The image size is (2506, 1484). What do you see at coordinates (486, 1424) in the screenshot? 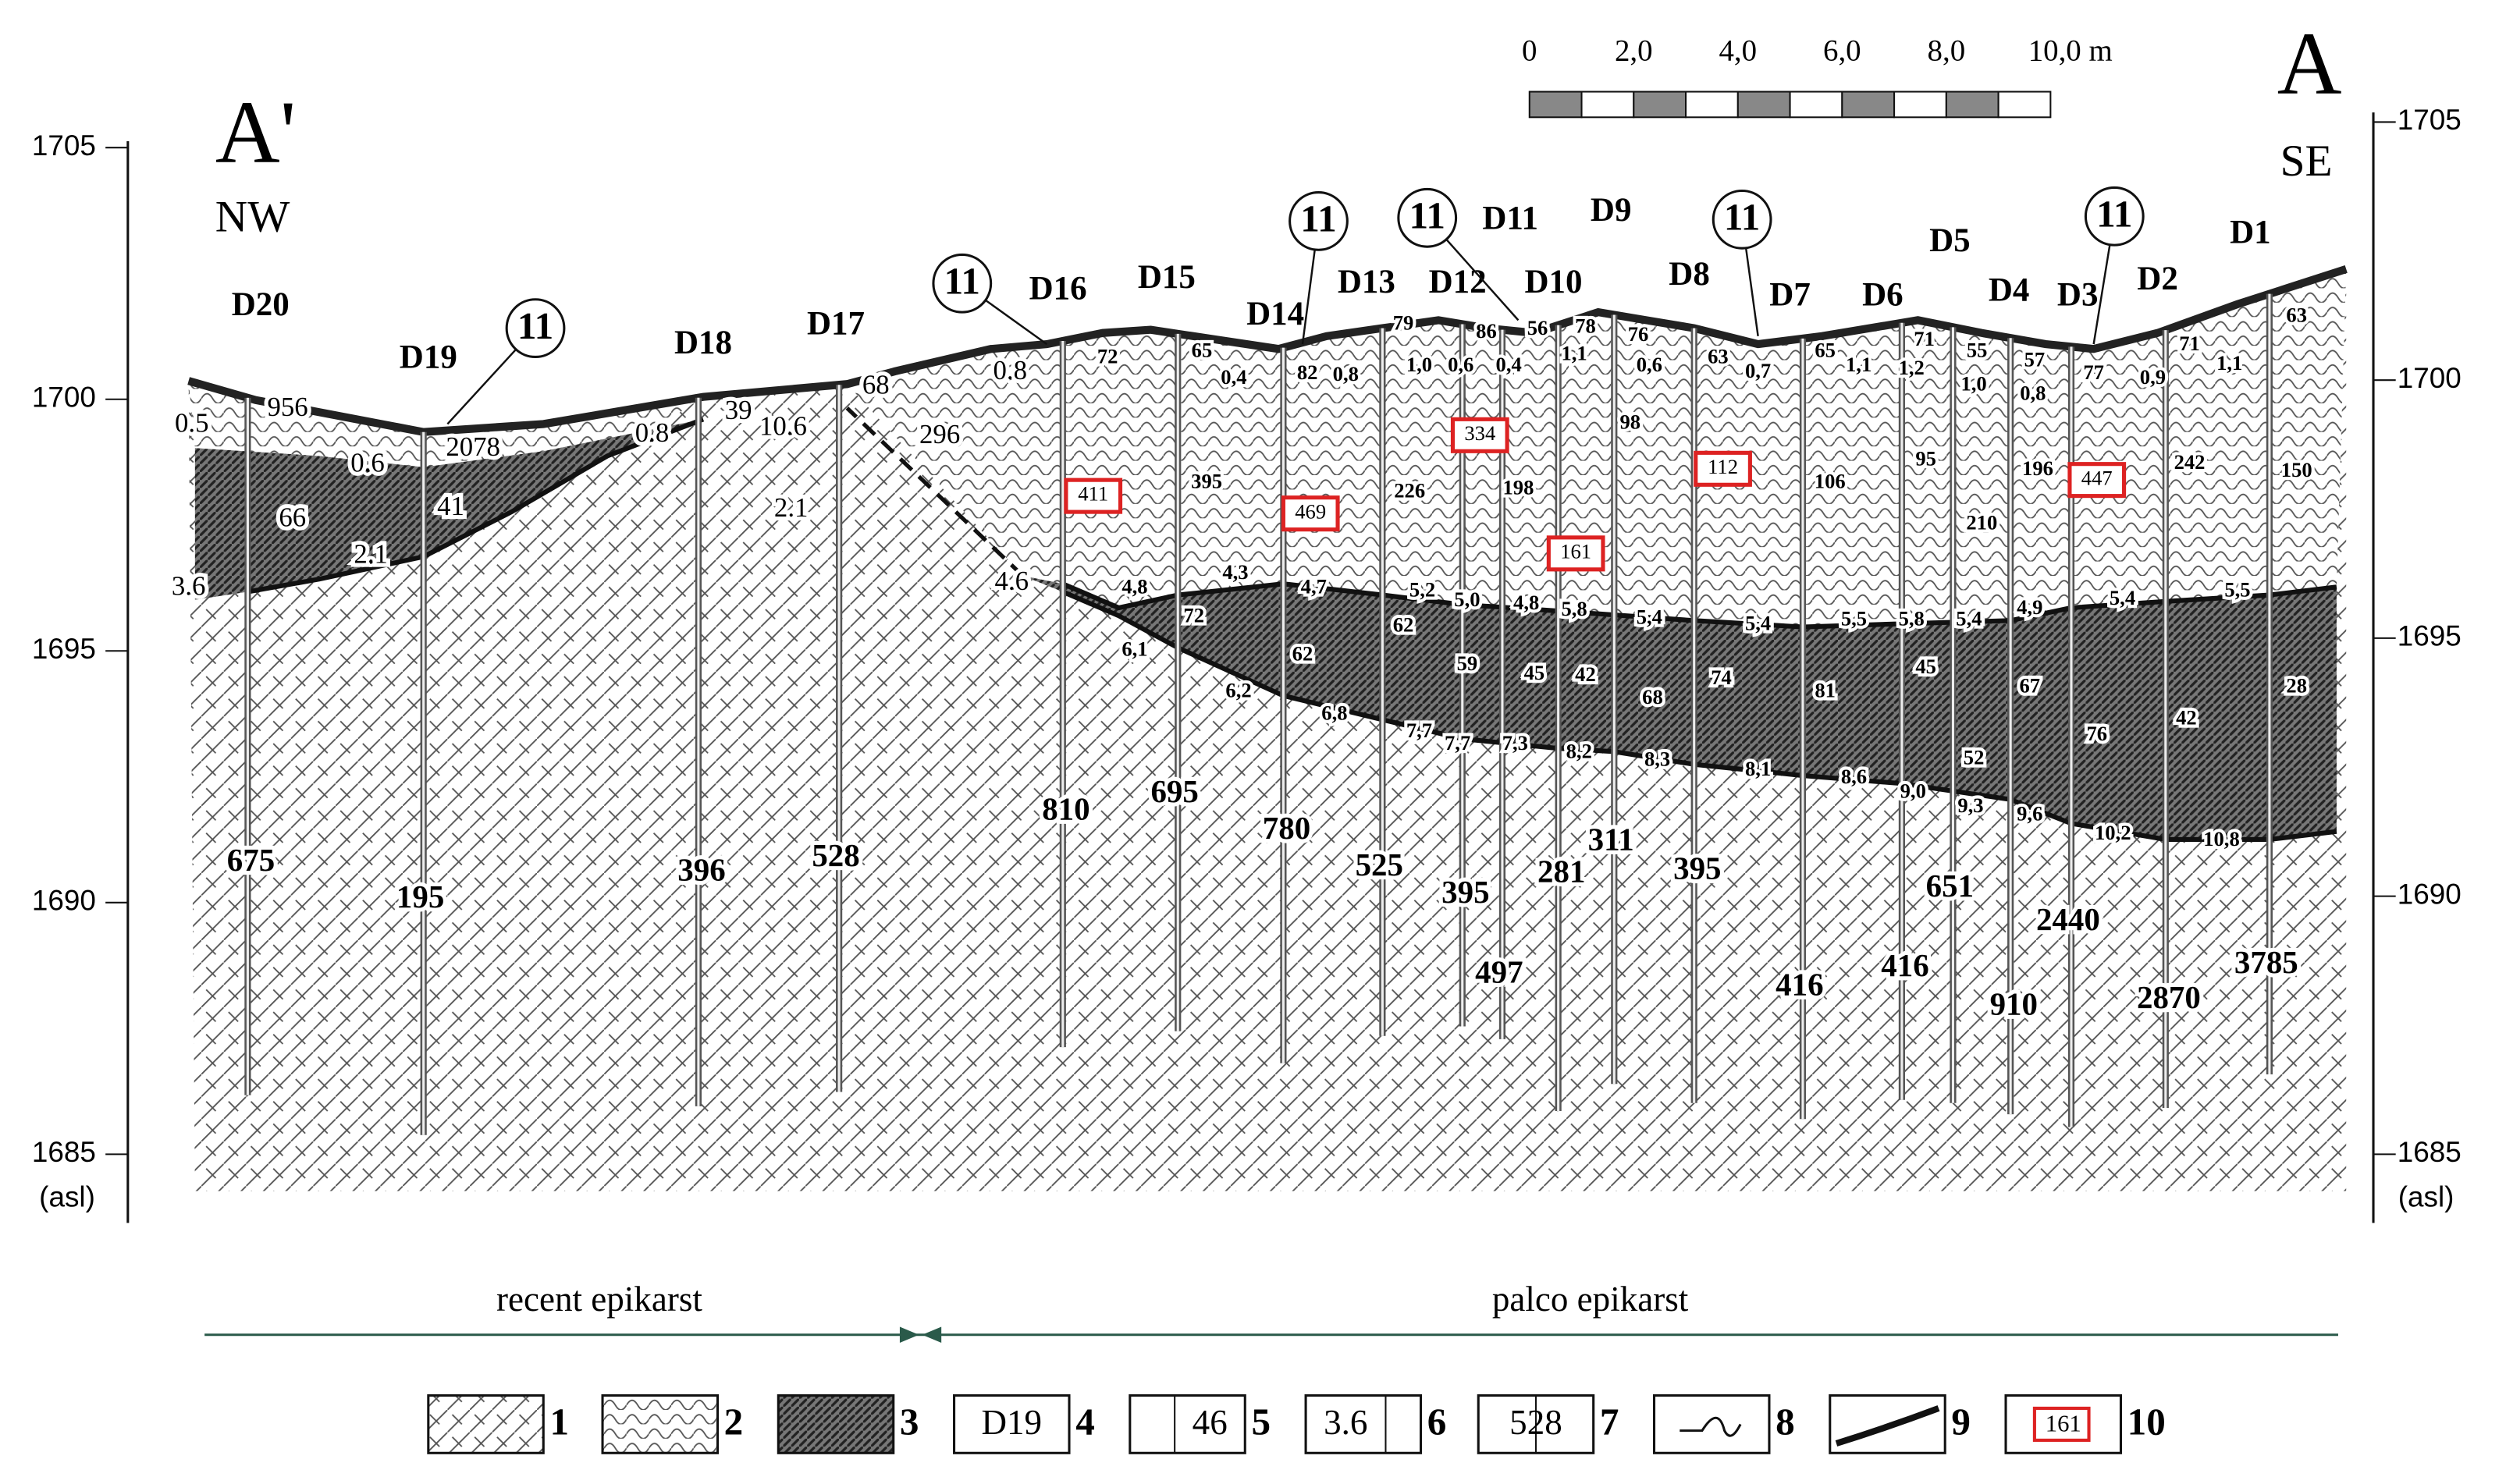
I see `legend-swatch` at bounding box center [486, 1424].